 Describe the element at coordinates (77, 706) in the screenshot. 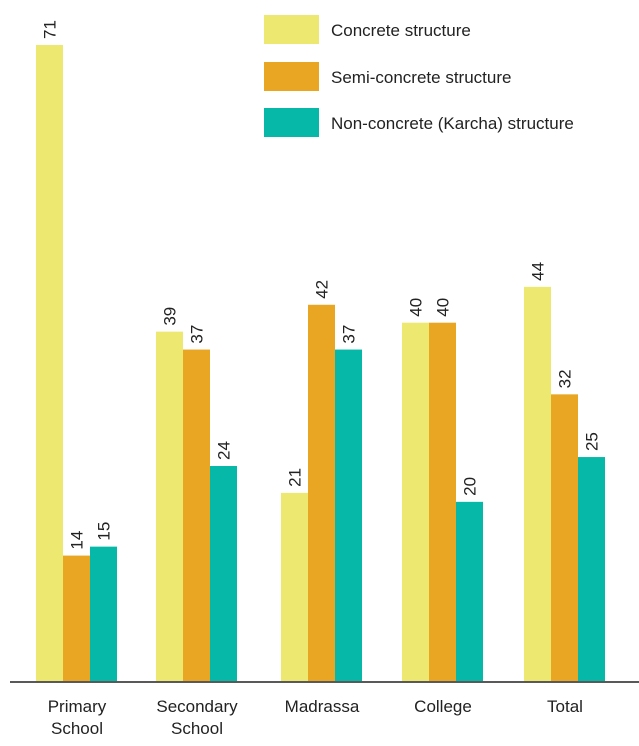

I see `x-tick-label-0-0: Primary` at that location.